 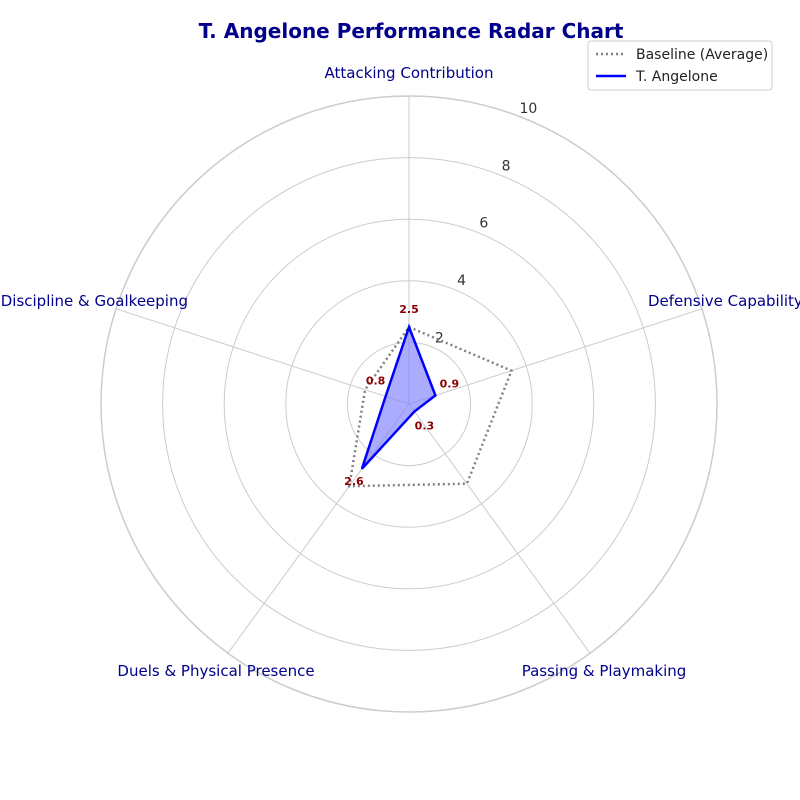 I want to click on series-line-baseline-average, so click(x=430, y=406).